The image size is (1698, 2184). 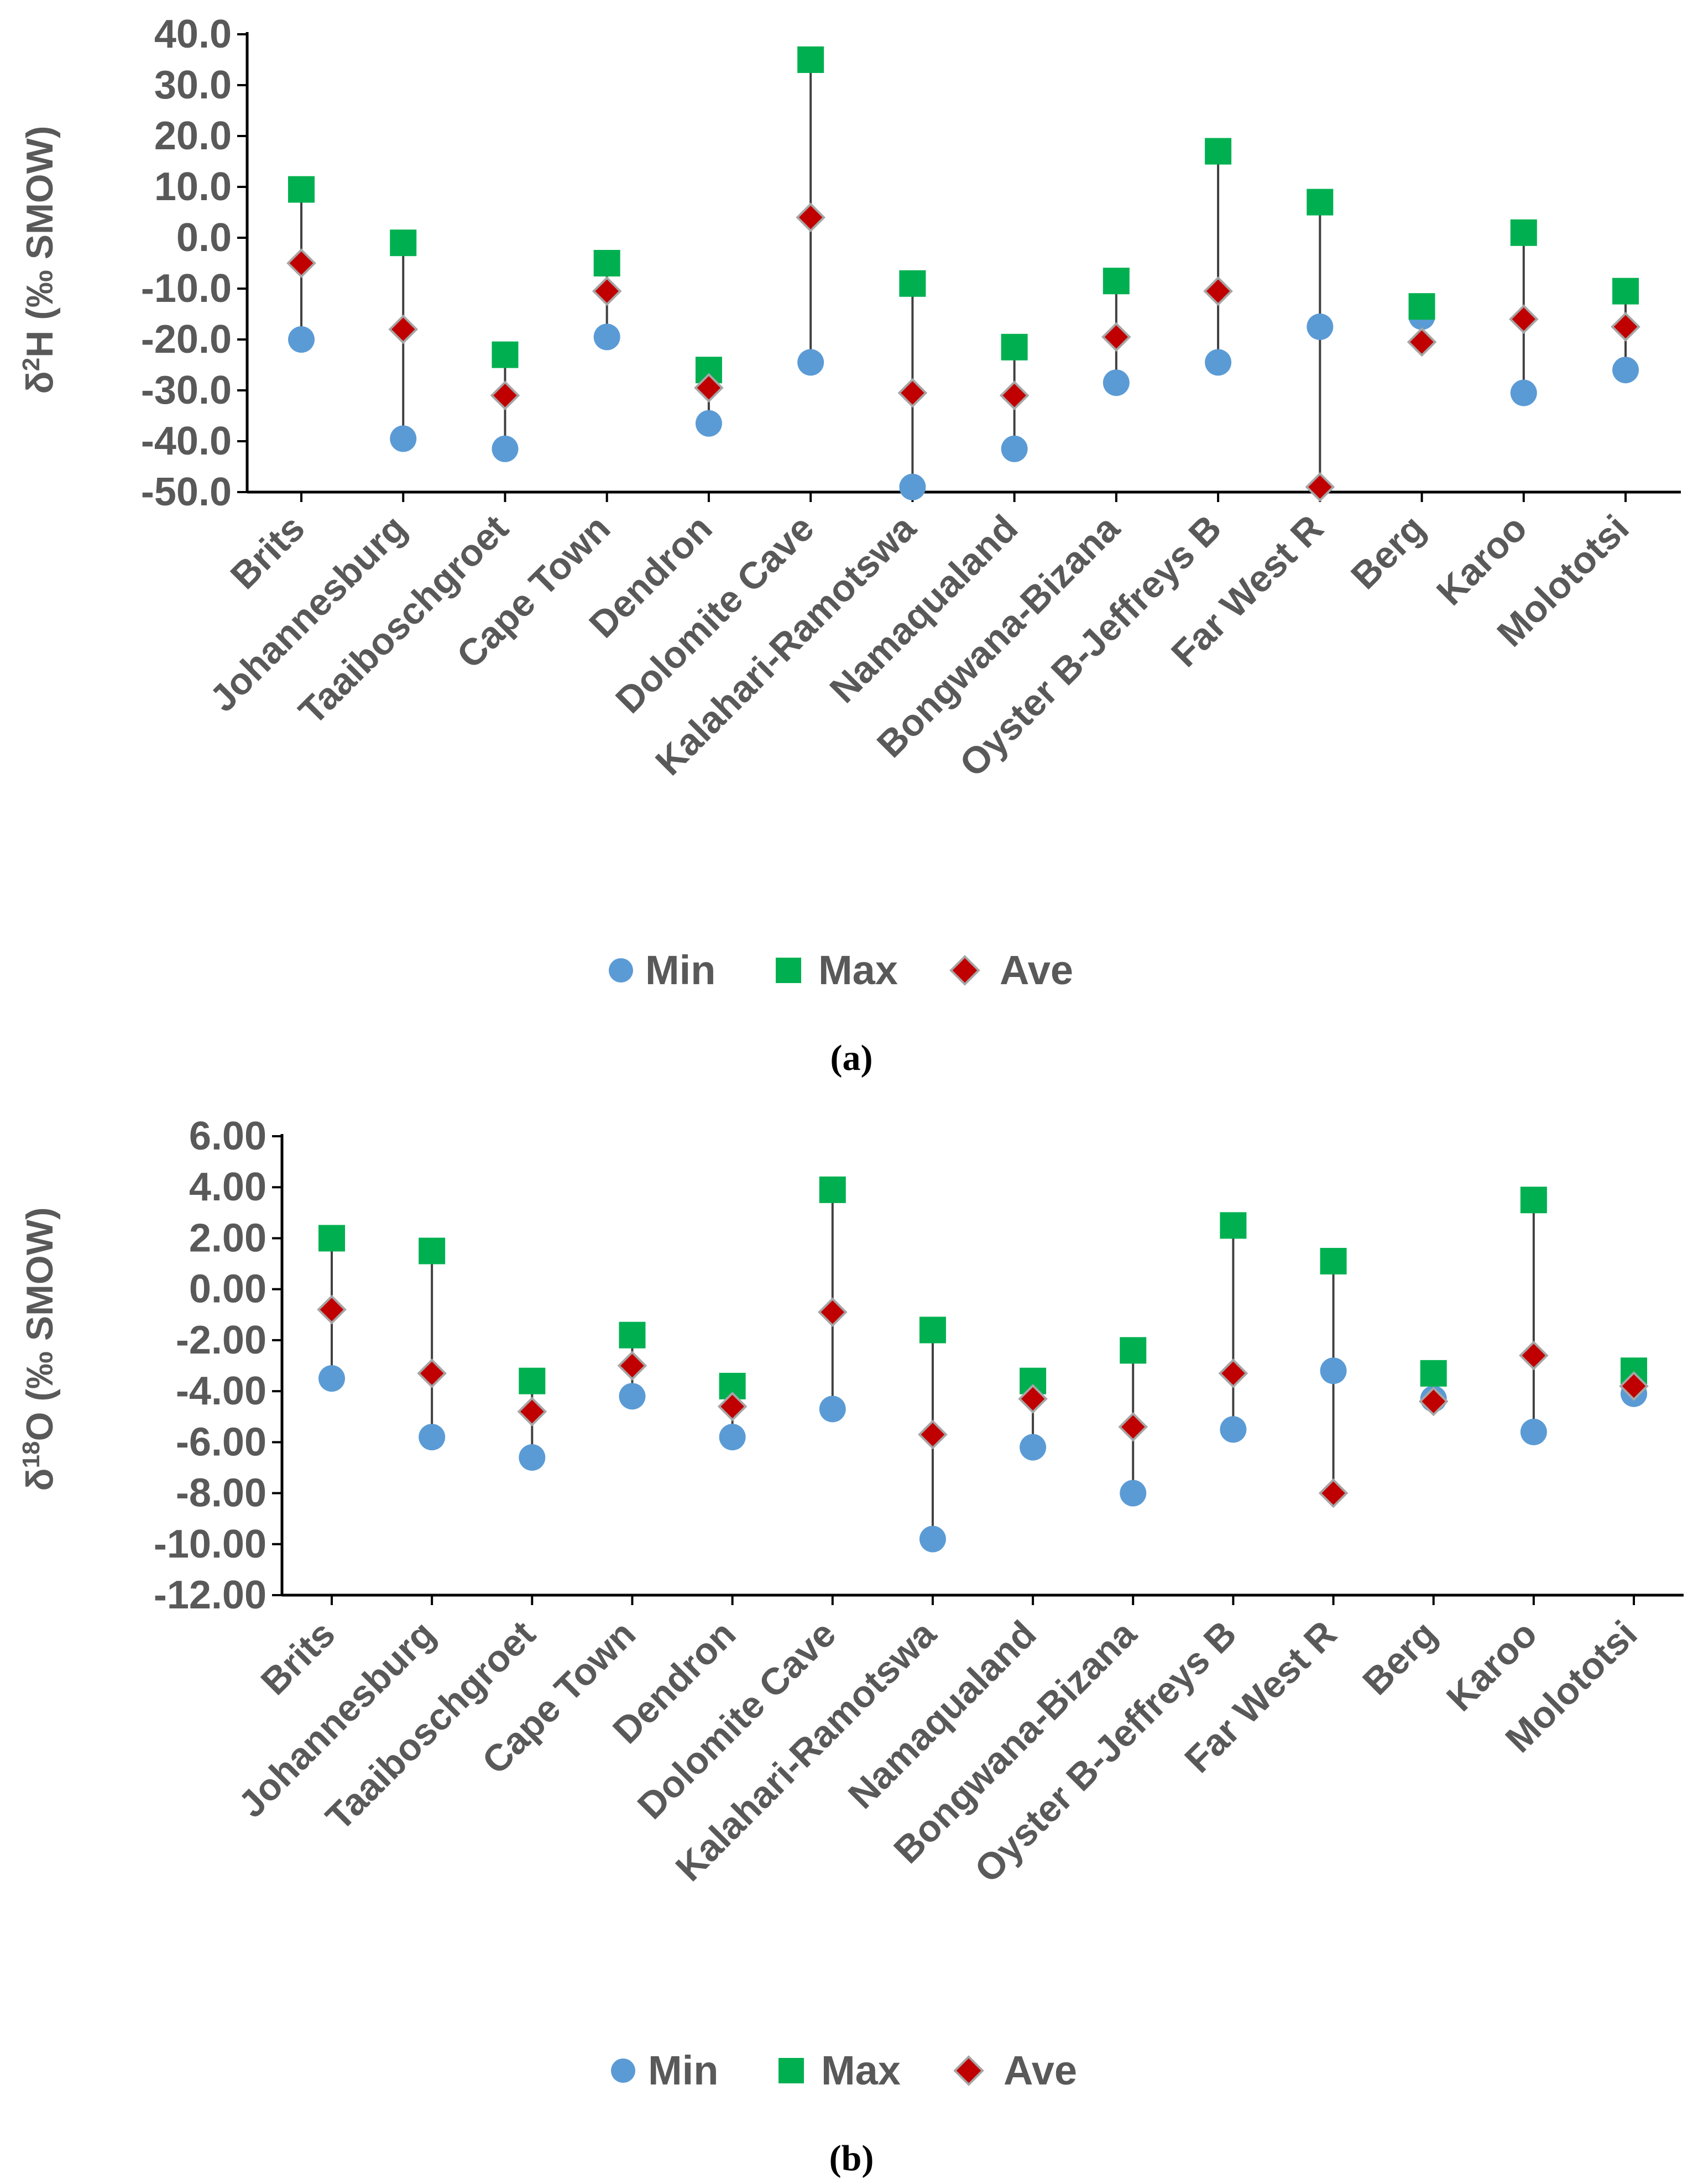 I want to click on ave-series-b, so click(x=983, y=1401).